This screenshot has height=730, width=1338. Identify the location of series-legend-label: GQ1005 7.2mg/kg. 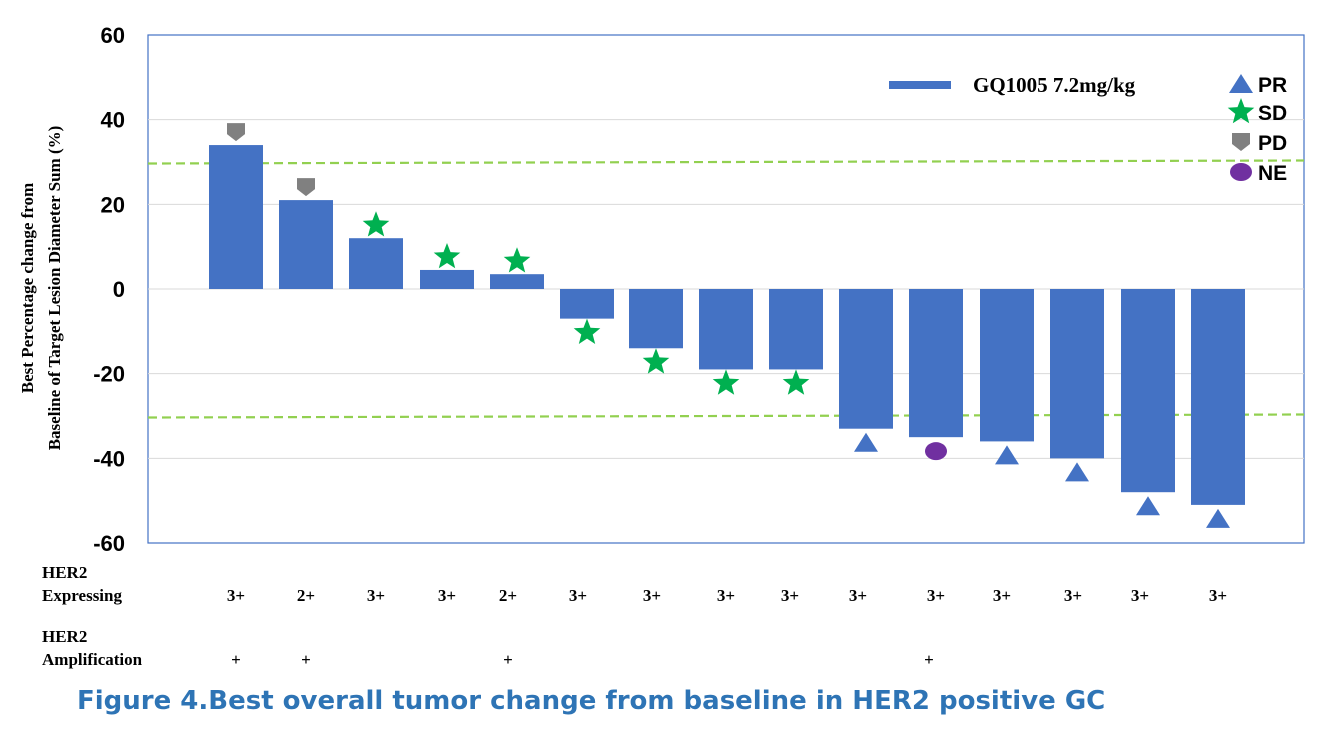
(1054, 85).